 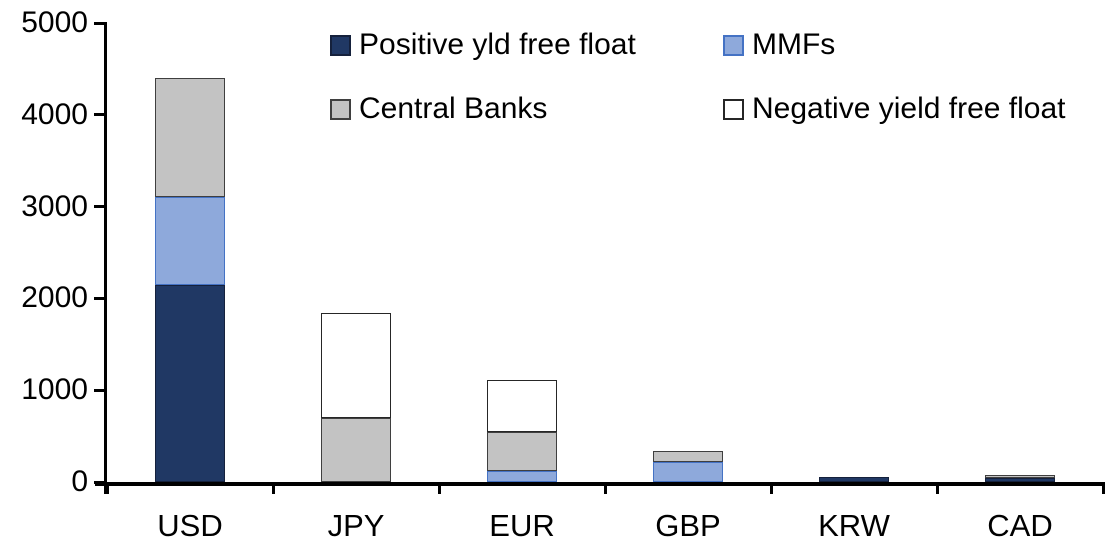 I want to click on category-label-usd: USD, so click(x=190, y=525).